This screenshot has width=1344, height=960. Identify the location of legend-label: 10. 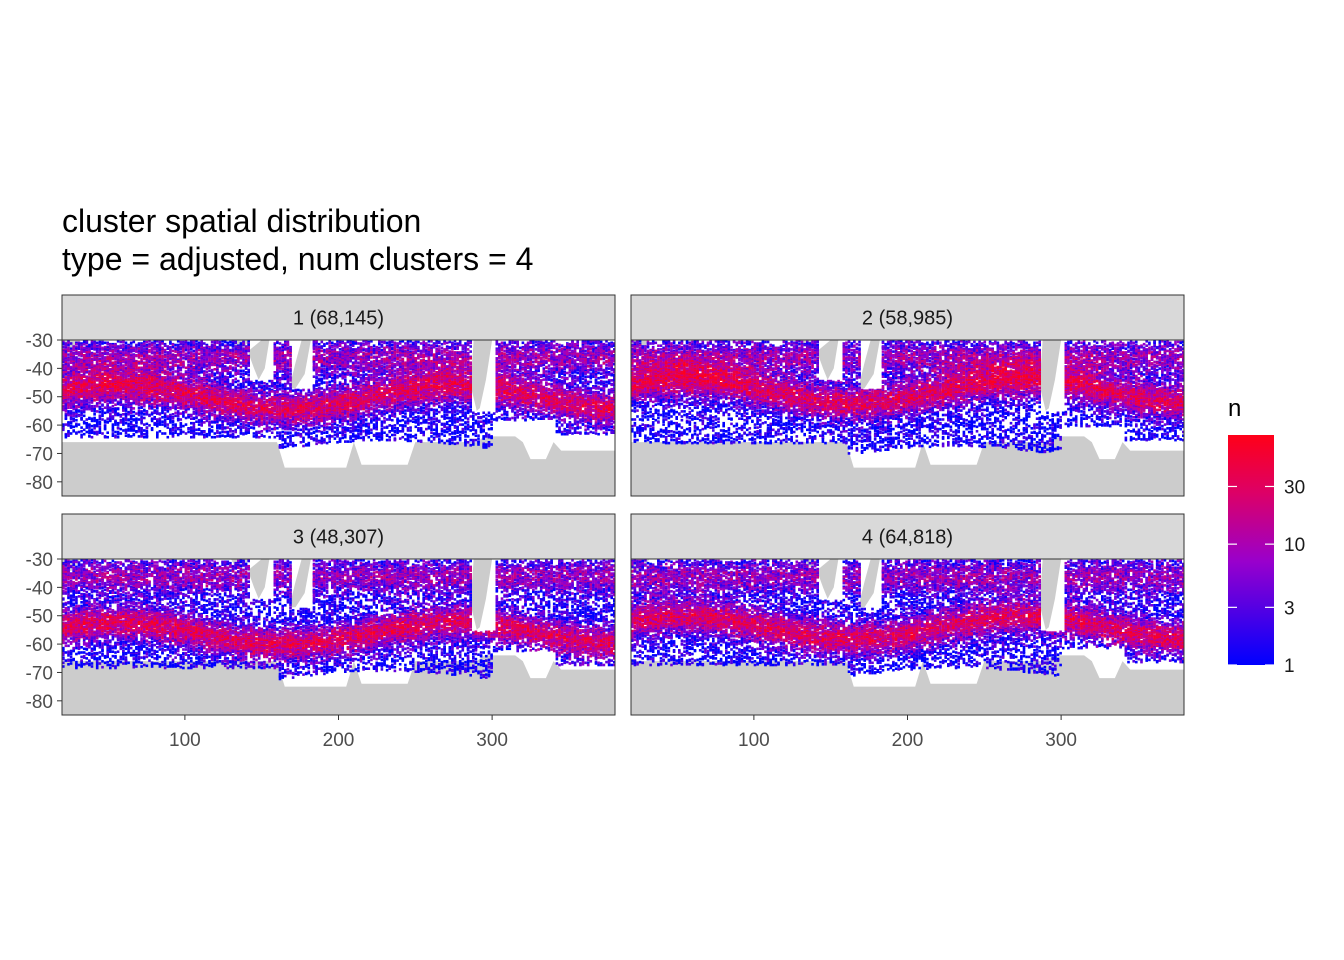
(1294, 545).